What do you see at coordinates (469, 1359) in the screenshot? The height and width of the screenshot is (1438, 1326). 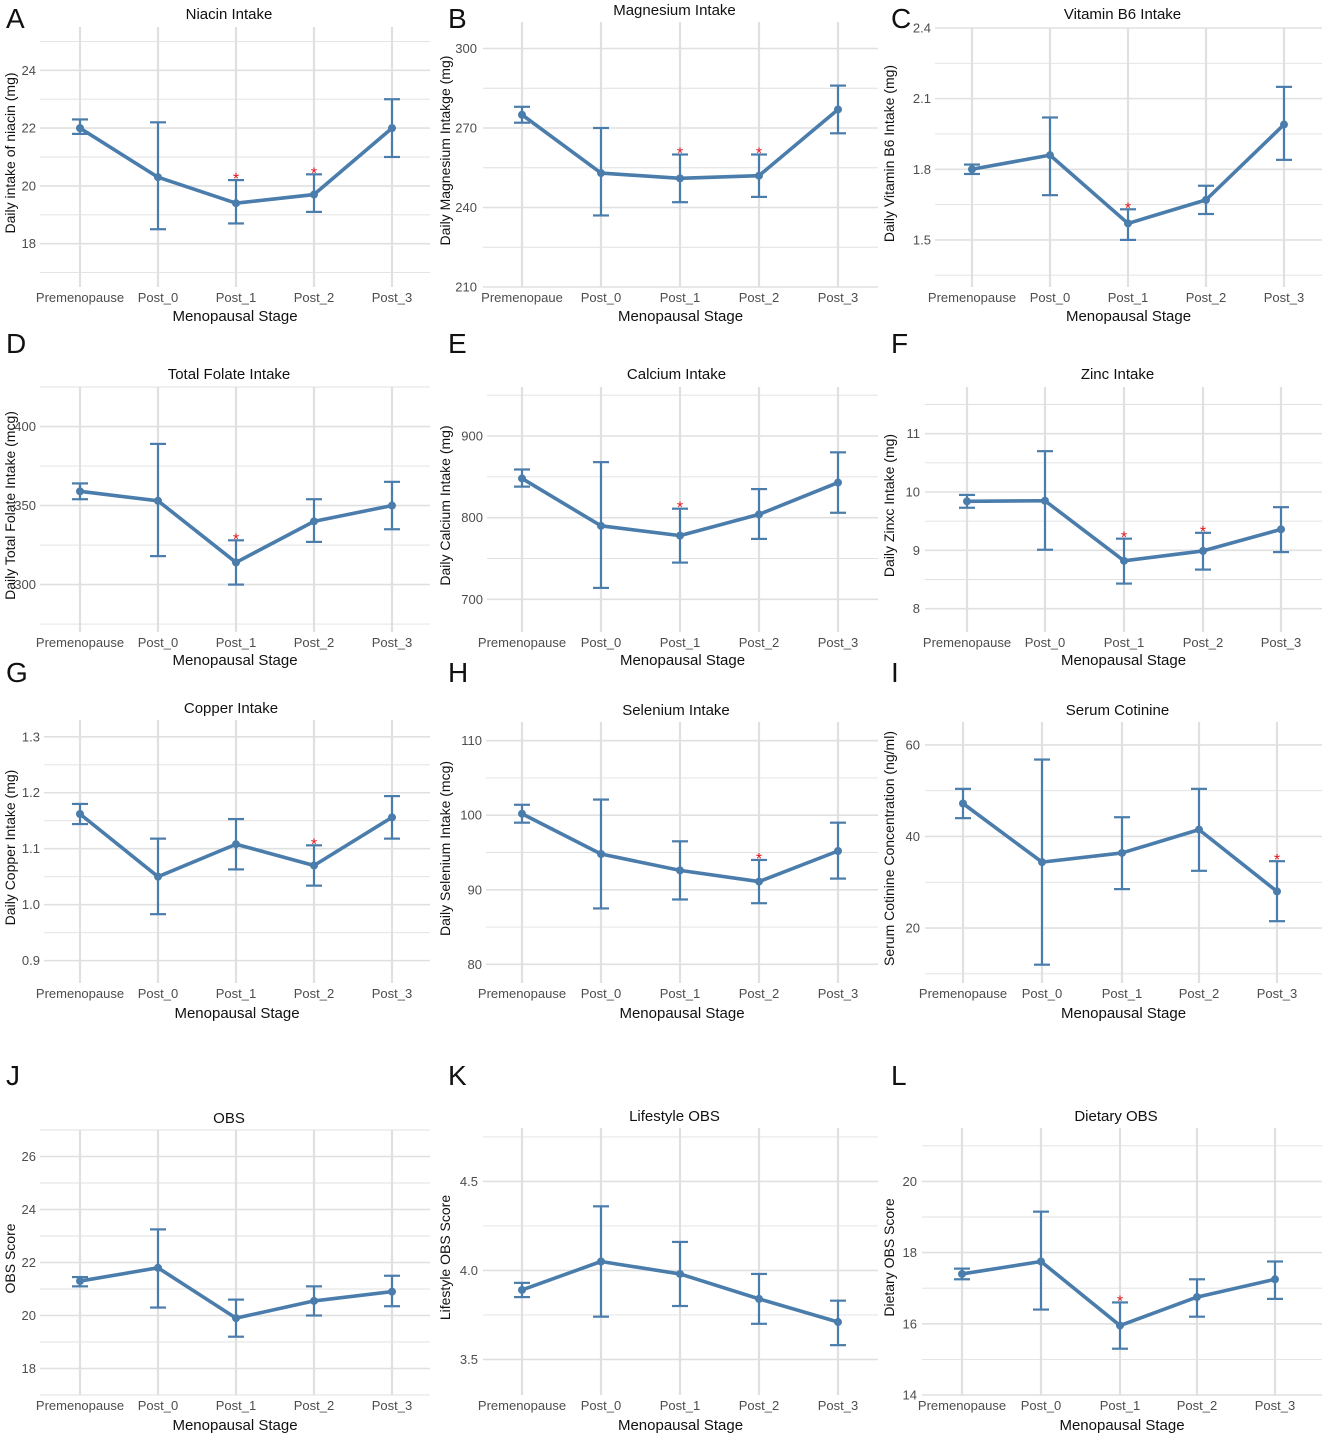 I see `y-tick-label: 3.5` at bounding box center [469, 1359].